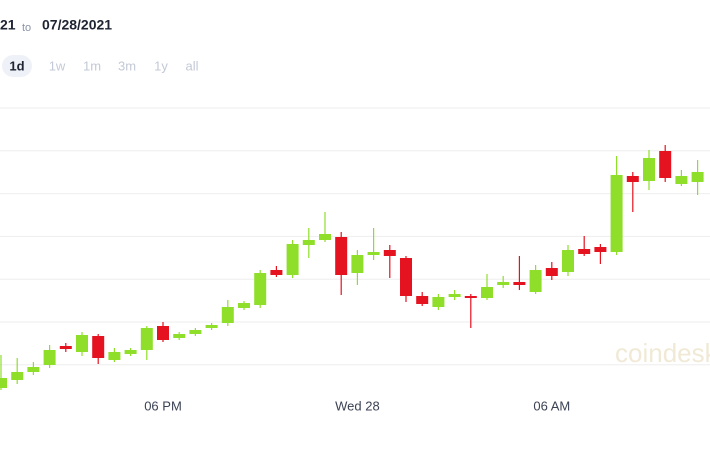 The height and width of the screenshot is (458, 710). I want to click on x-tick-label: 06 AM, so click(551, 405).